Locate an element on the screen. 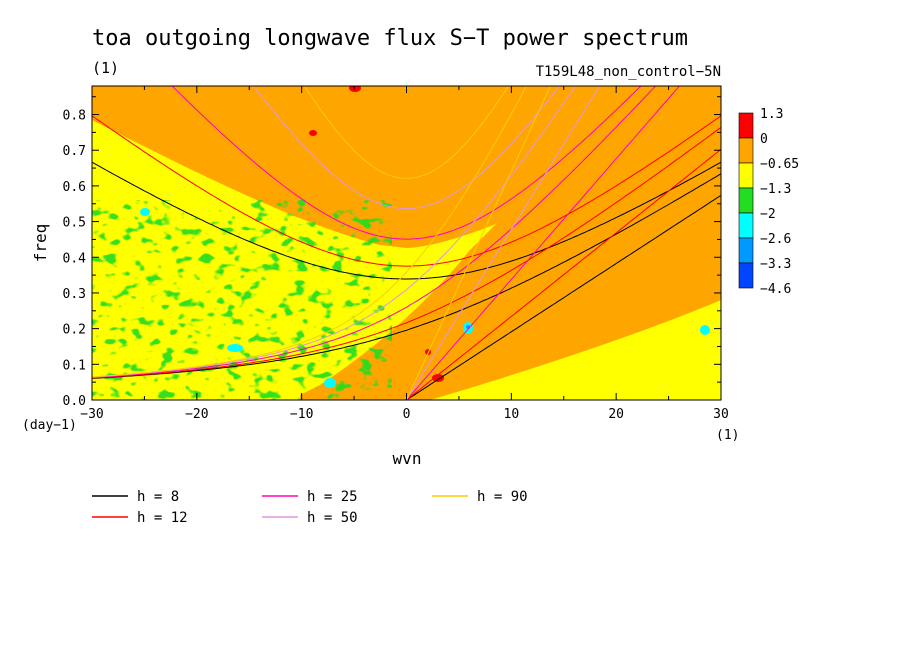 This screenshot has width=904, height=654. y-tick-label: 0.3 is located at coordinates (74, 294).